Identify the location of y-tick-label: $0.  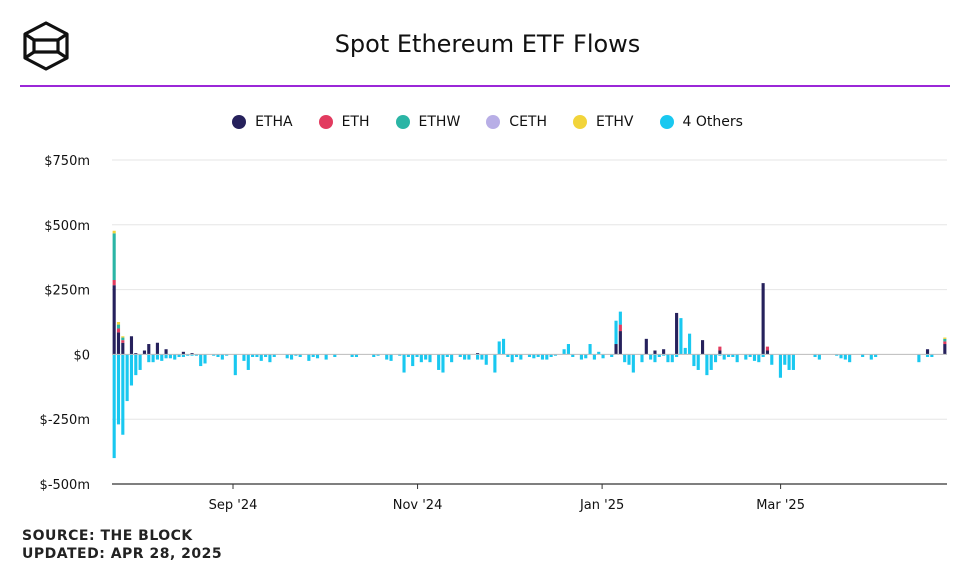
(81, 355).